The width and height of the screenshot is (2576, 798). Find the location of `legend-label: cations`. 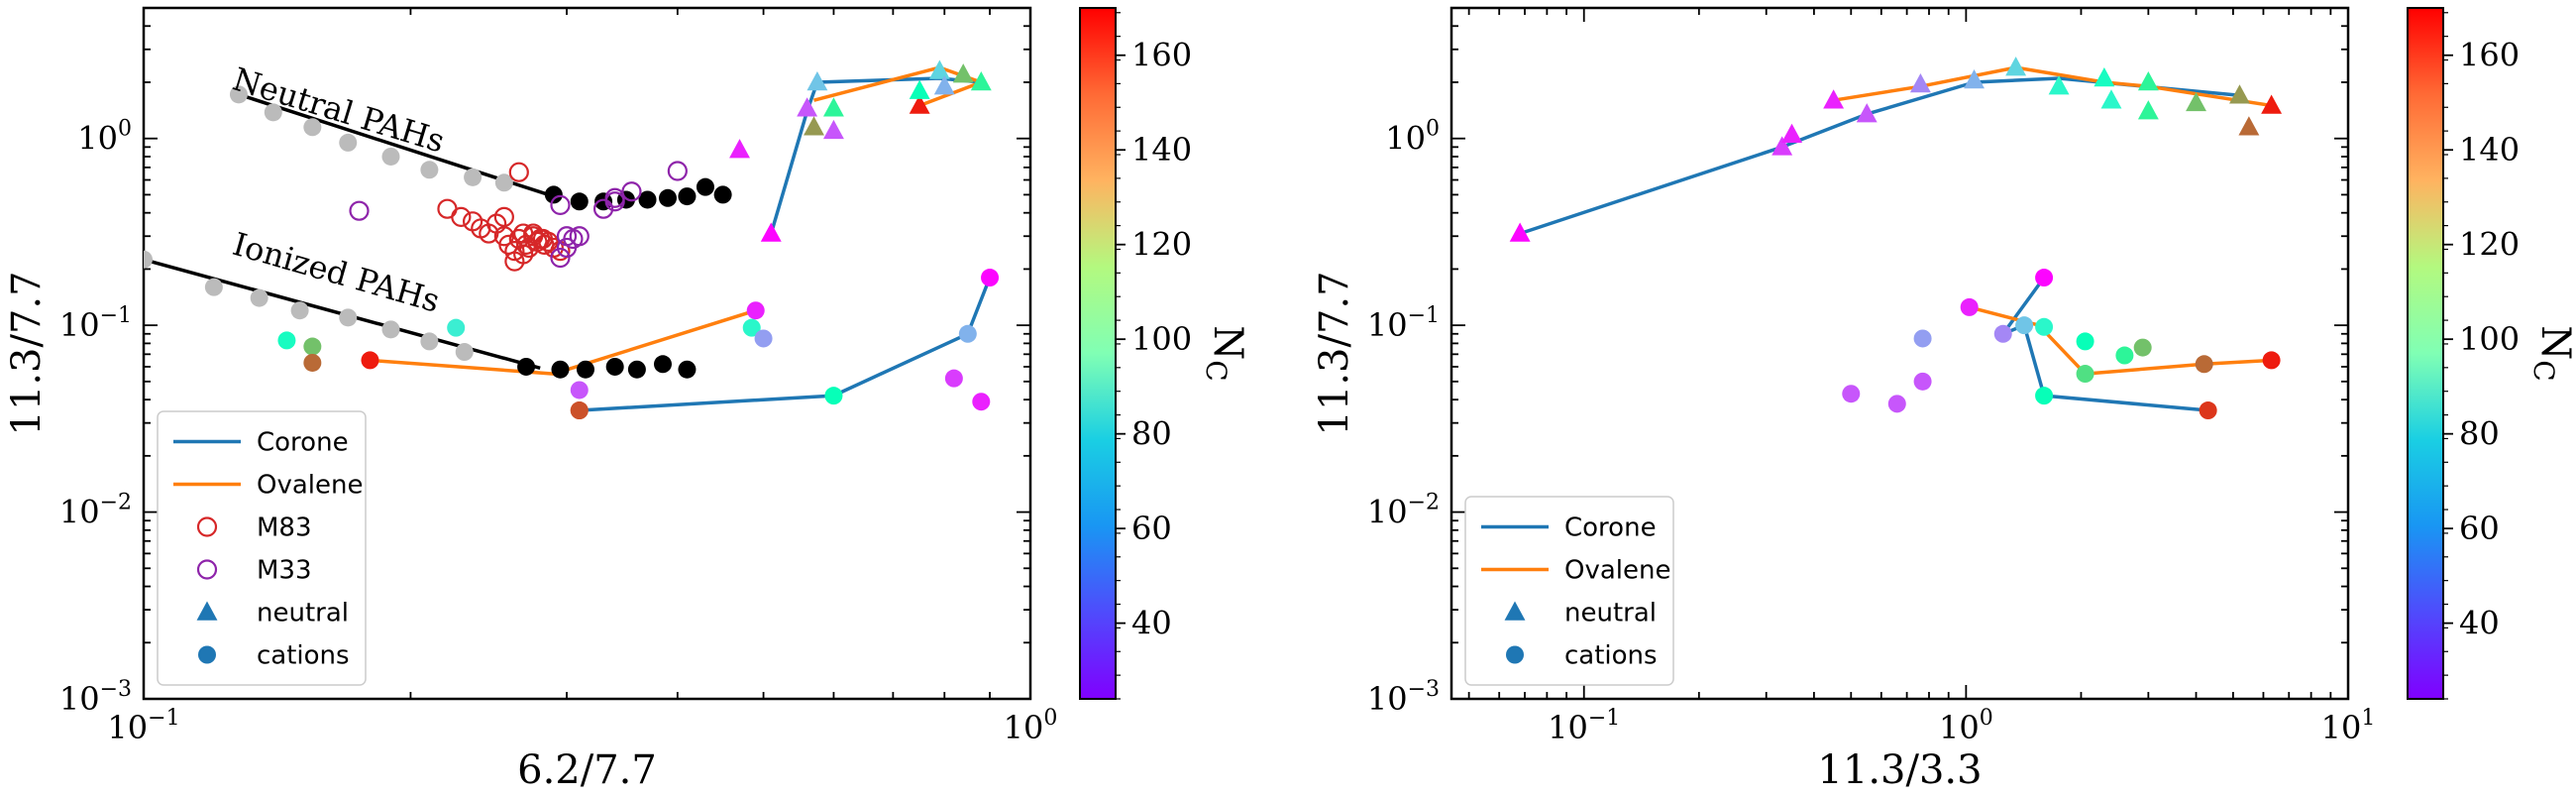

legend-label: cations is located at coordinates (303, 656).